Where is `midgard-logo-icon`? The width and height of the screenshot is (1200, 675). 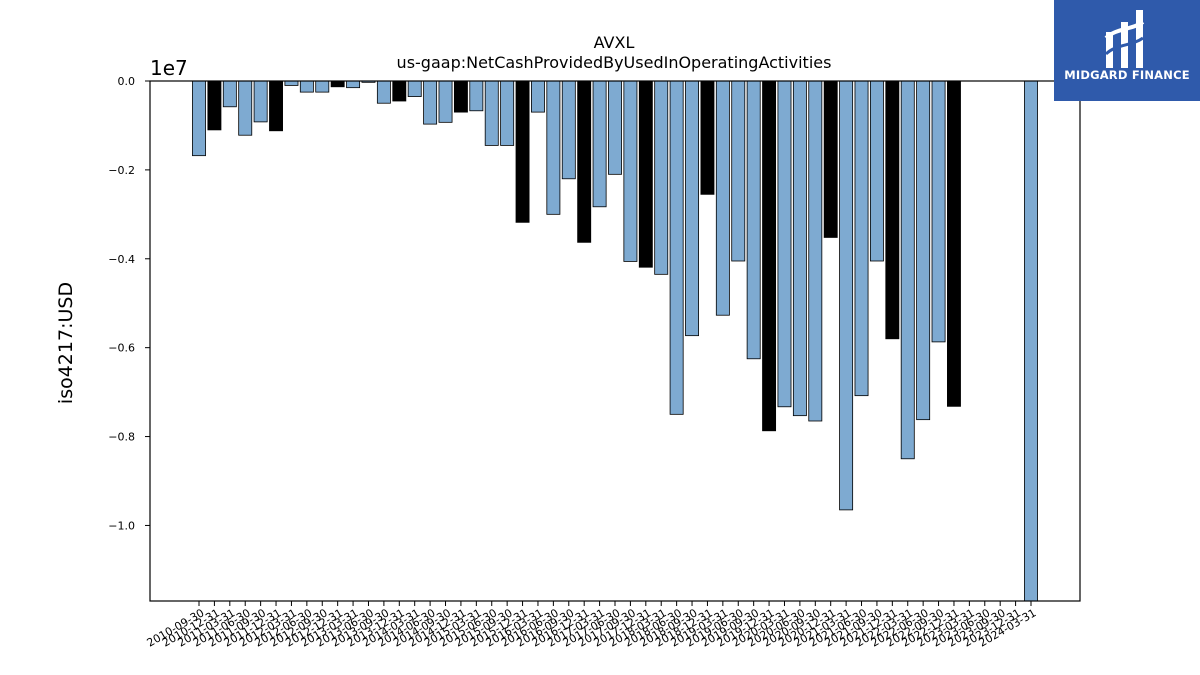 midgard-logo-icon is located at coordinates (1124, 39).